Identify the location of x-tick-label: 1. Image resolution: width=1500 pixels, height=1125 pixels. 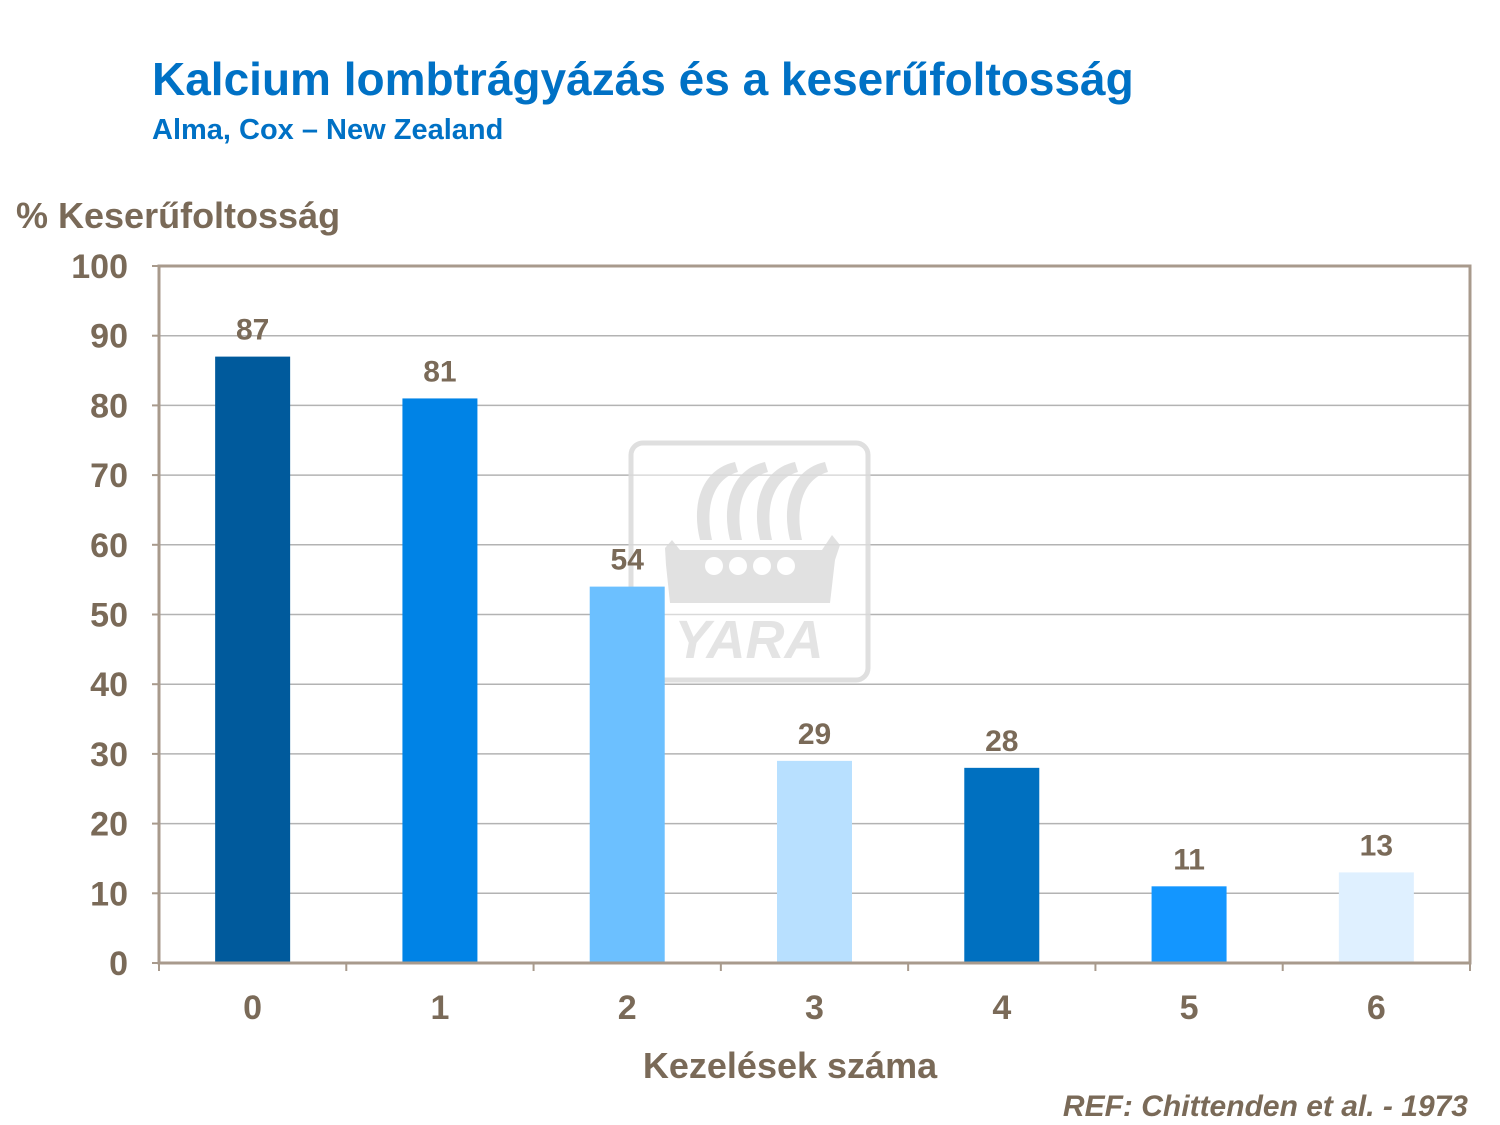
(439, 1008).